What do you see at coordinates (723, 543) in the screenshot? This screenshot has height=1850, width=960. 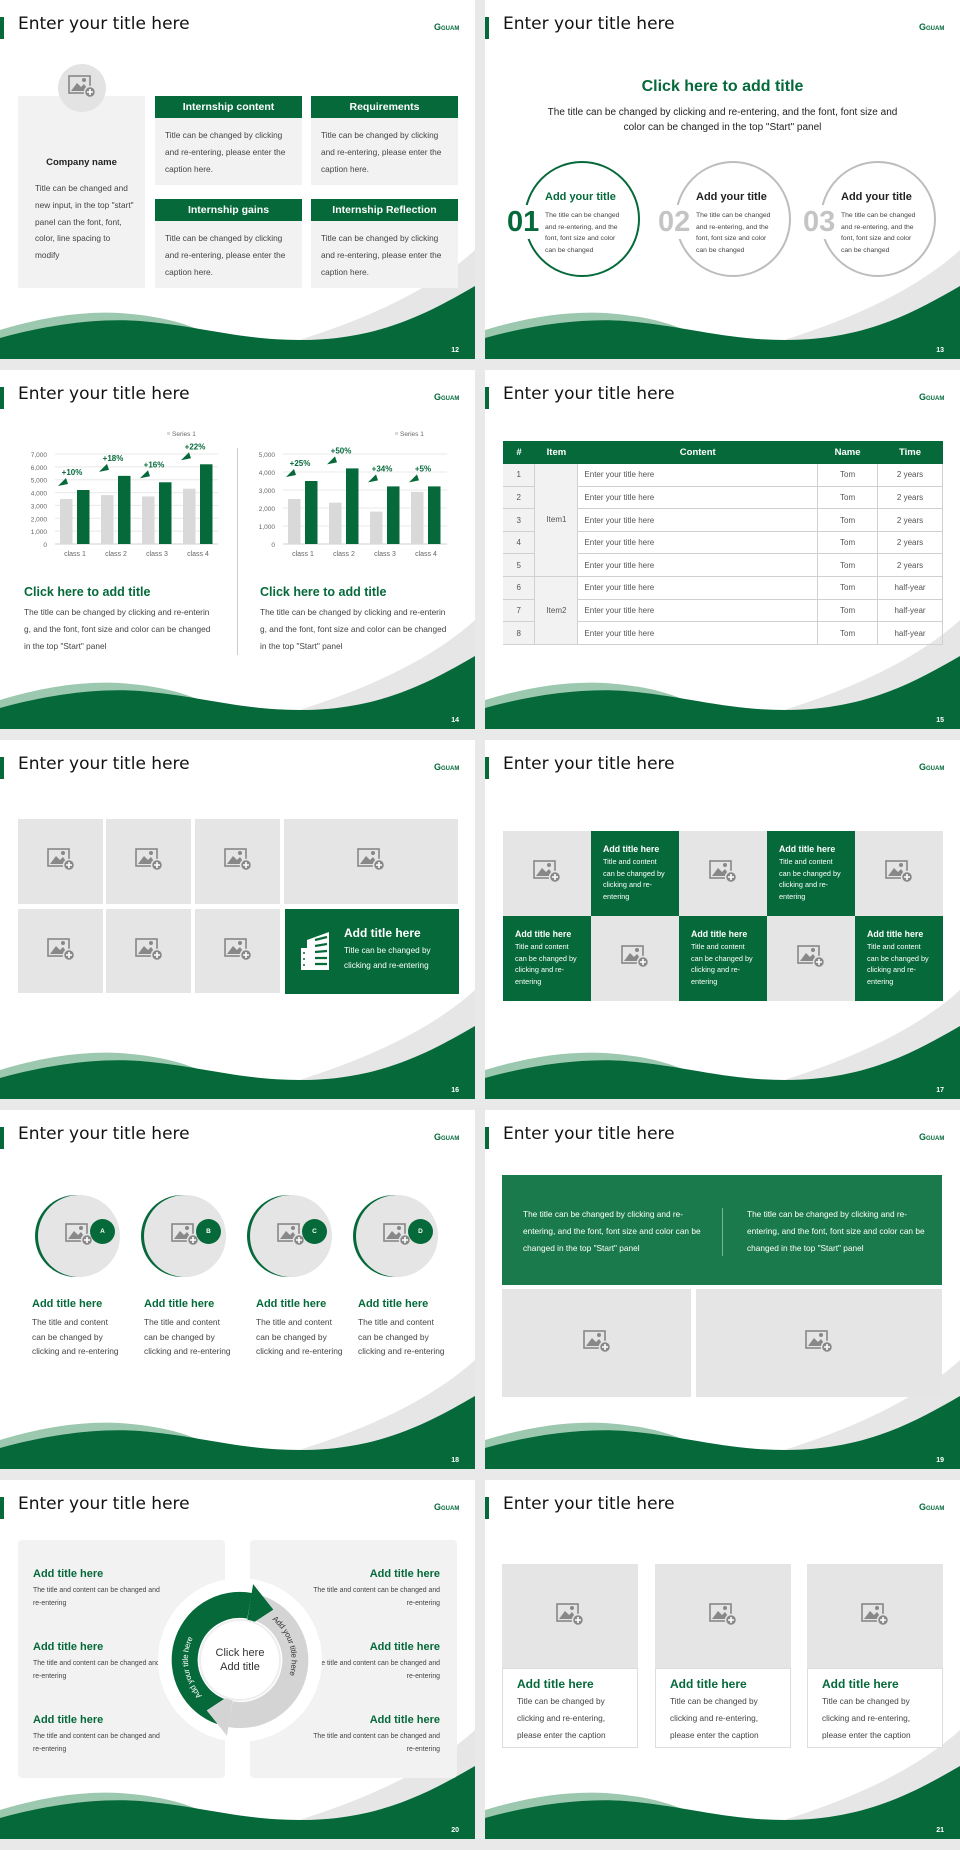 I see `table-row: 4 Enter your title here Tom 2 years` at bounding box center [723, 543].